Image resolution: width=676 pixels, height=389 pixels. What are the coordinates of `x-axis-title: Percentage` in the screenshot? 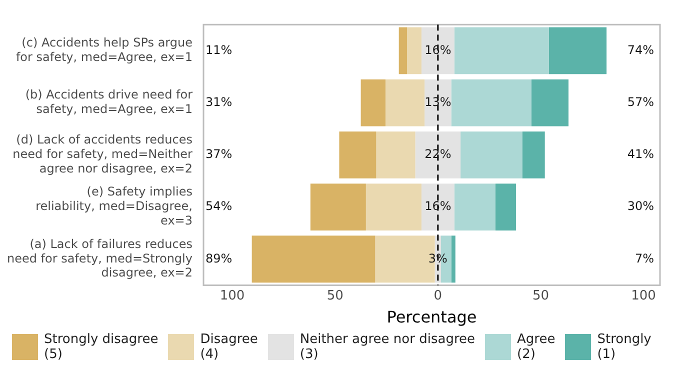 It's located at (431, 317).